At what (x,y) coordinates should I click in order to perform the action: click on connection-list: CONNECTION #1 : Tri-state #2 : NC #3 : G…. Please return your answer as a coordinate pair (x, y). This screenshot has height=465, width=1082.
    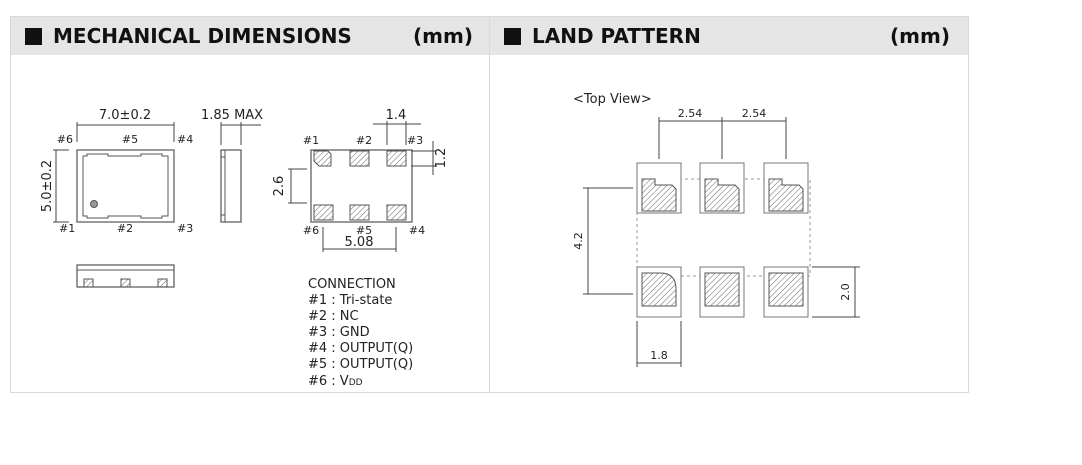
    Looking at the image, I should click on (360, 333).